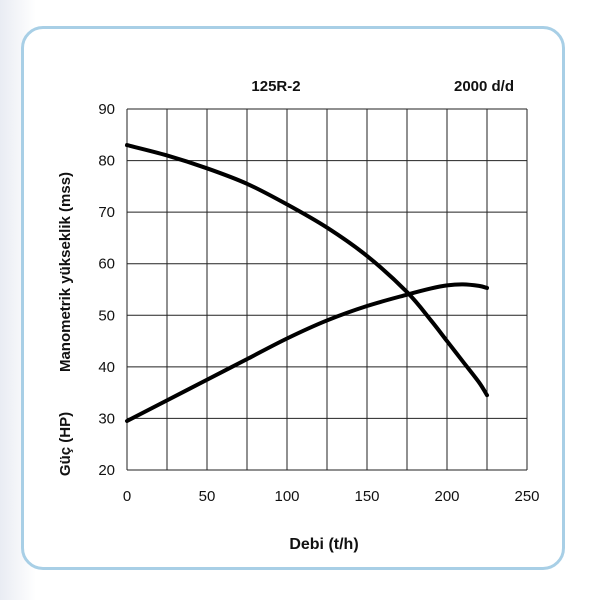 The image size is (600, 600). Describe the element at coordinates (207, 496) in the screenshot. I see `x-tick-label: 50` at that location.